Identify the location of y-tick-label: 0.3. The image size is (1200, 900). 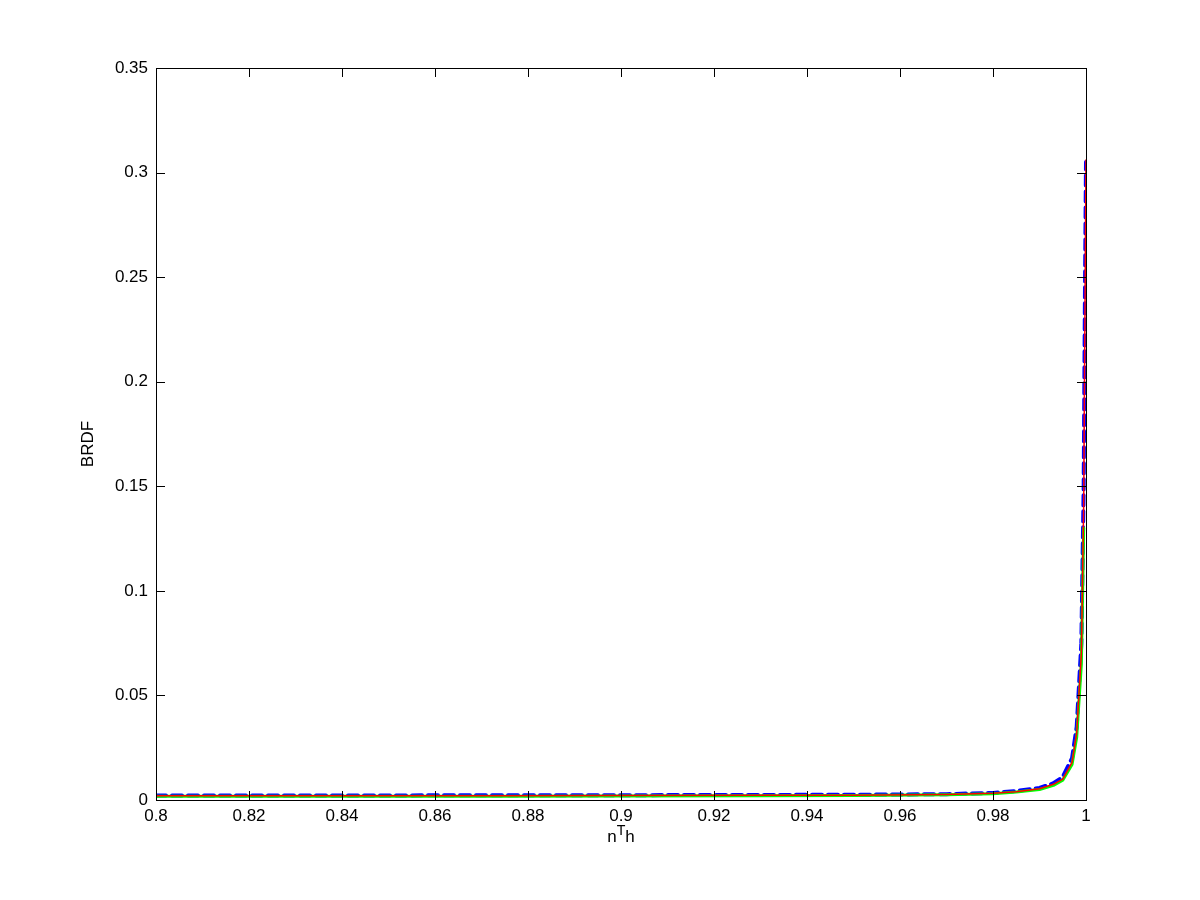
(136, 172).